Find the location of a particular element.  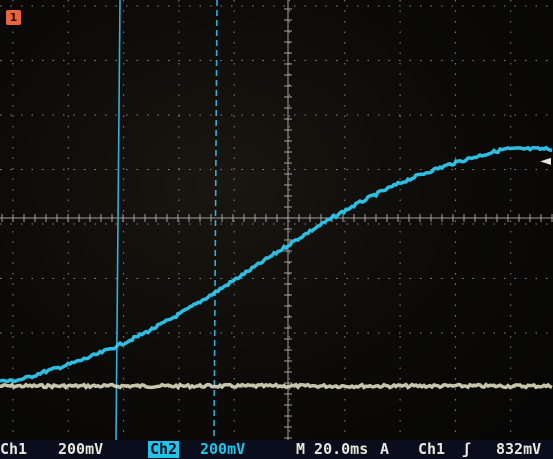

cursor-solid is located at coordinates (118, 220).